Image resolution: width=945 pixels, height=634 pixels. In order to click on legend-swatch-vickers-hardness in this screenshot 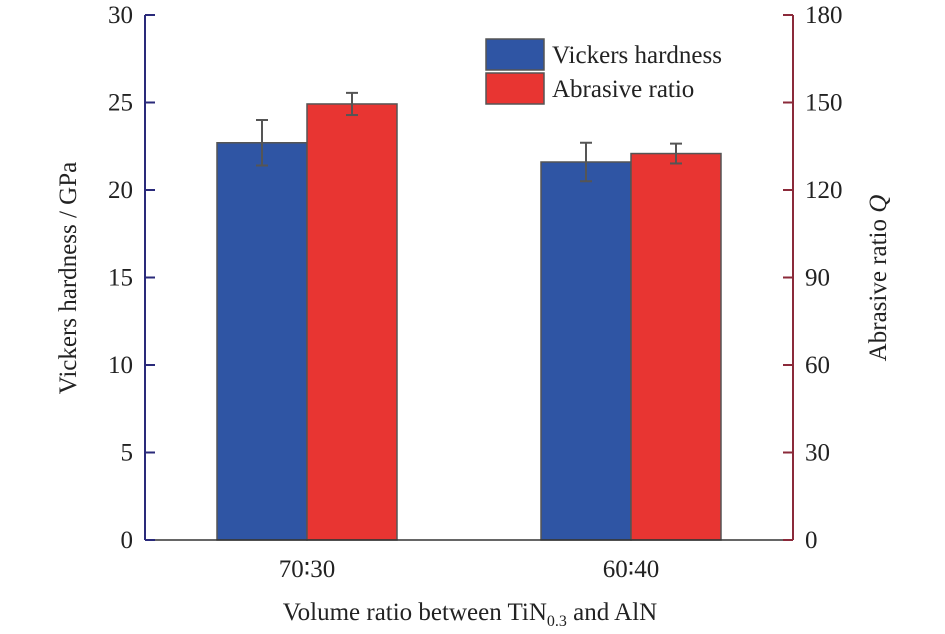, I will do `click(515, 54)`.